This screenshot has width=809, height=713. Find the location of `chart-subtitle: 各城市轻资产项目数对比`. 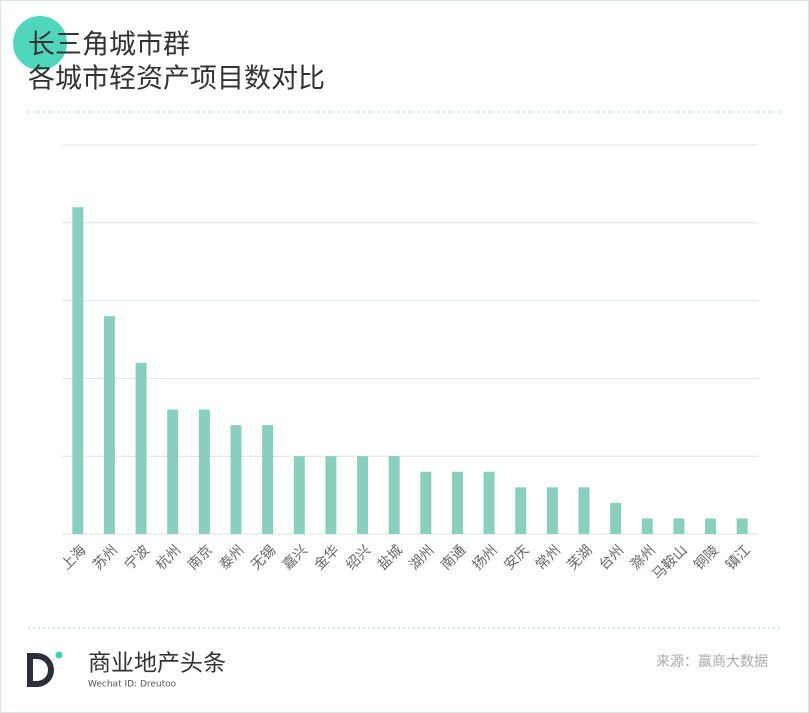

chart-subtitle: 各城市轻资产项目数对比 is located at coordinates (176, 79).